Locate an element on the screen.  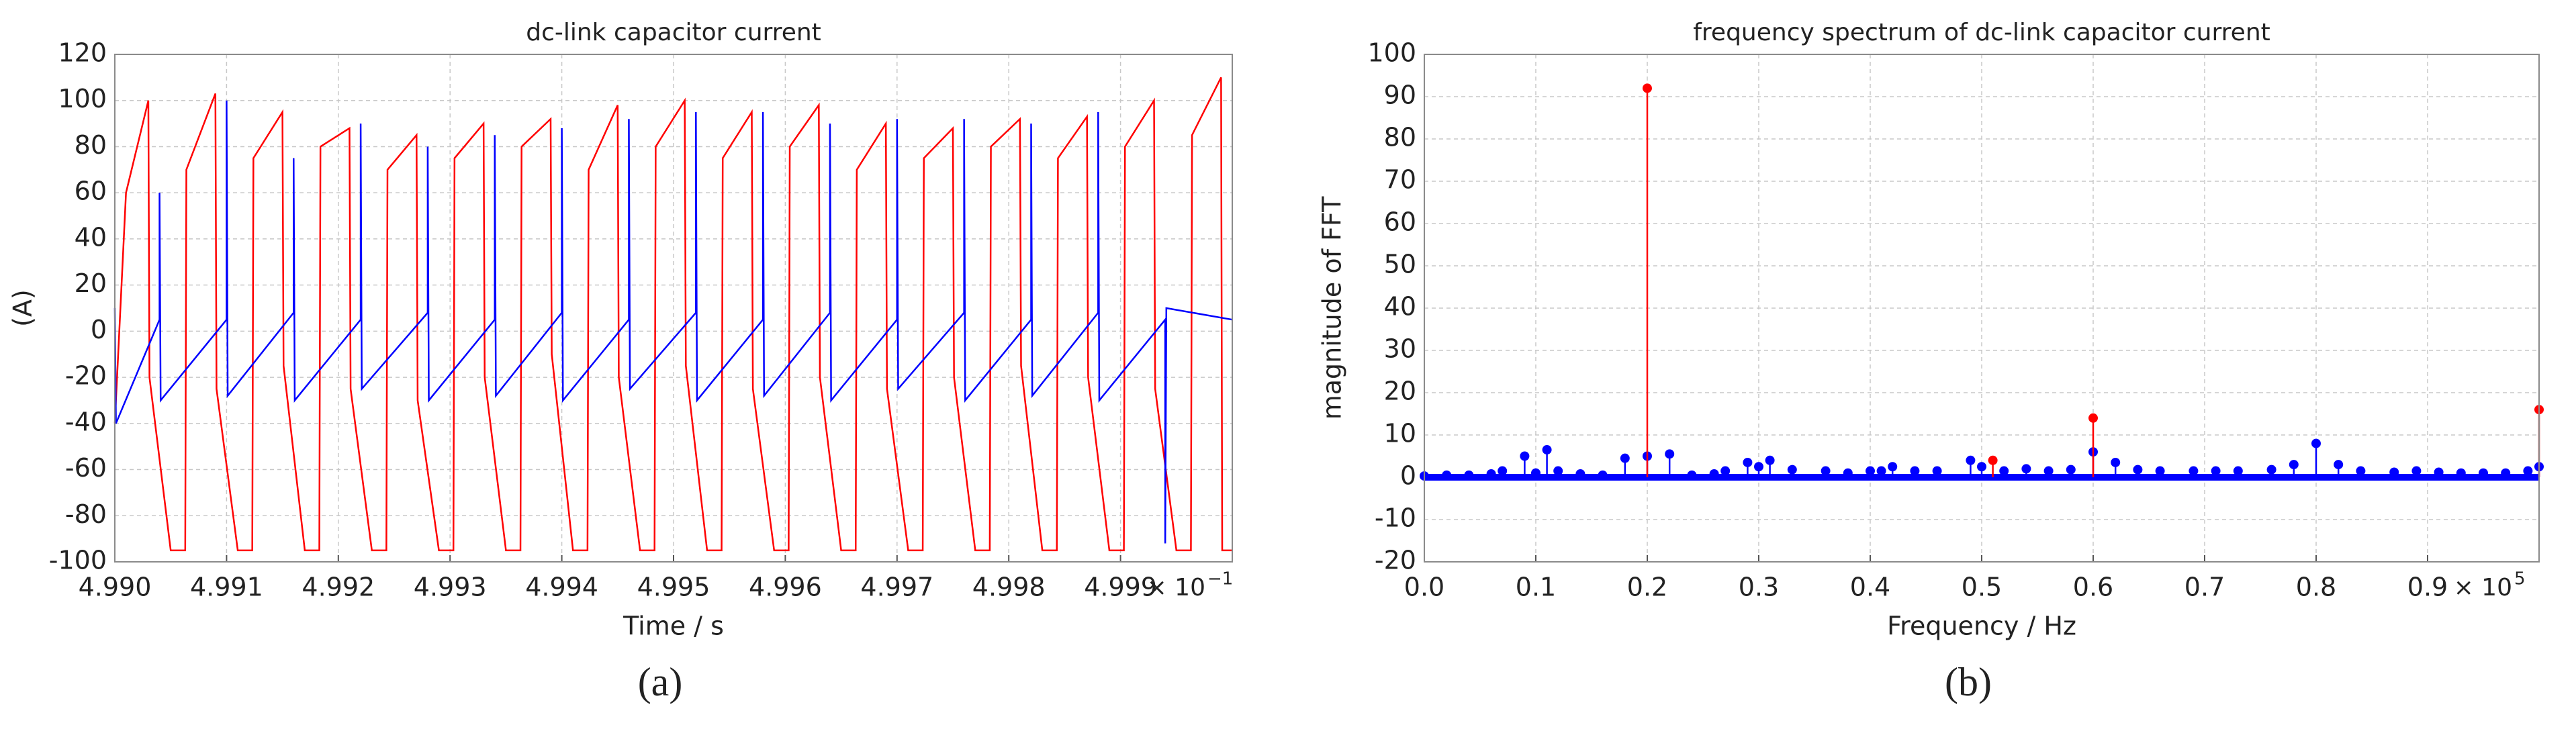
y-tick-label: -40 is located at coordinates (86, 421).